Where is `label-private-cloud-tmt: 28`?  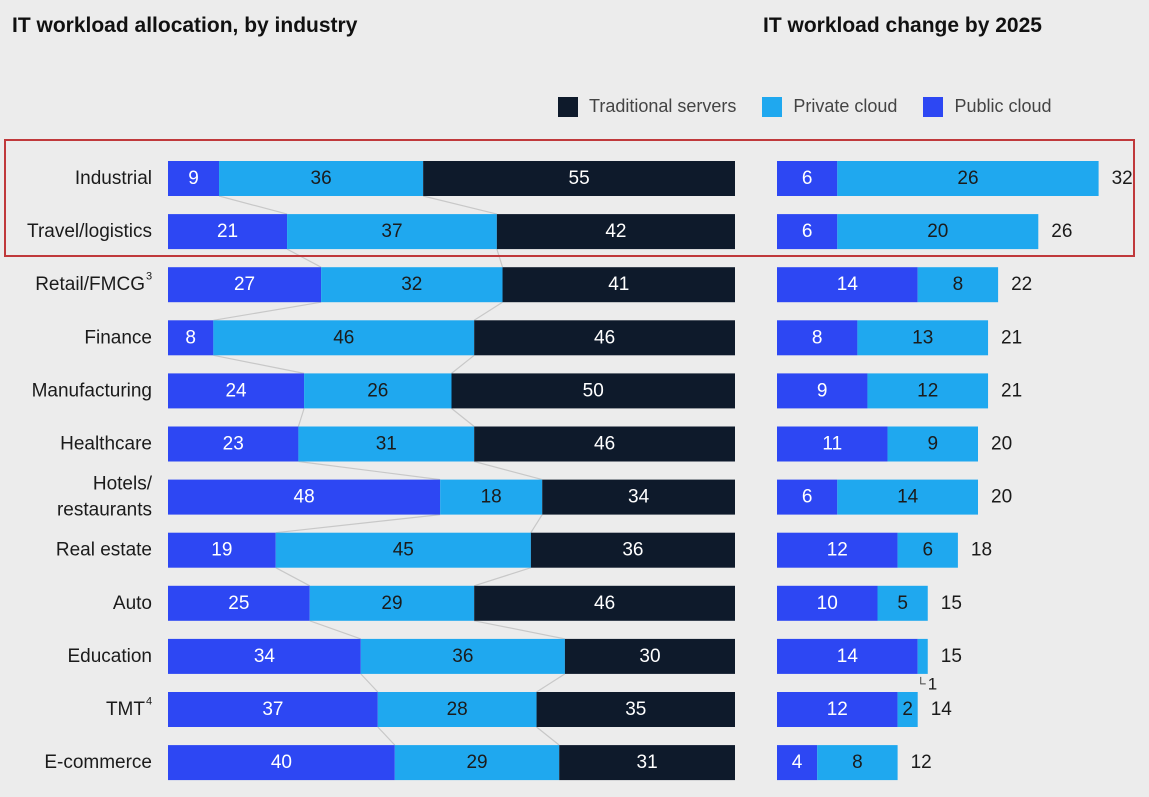
label-private-cloud-tmt: 28 is located at coordinates (457, 709).